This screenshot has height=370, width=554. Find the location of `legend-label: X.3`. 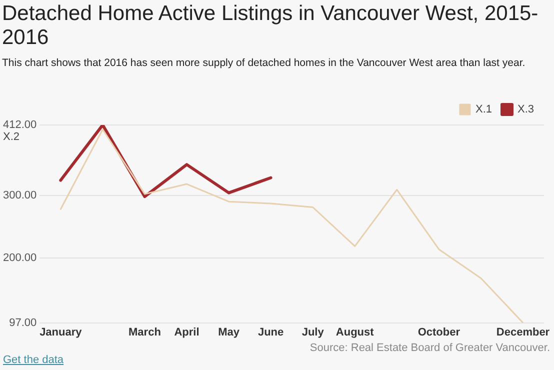

legend-label: X.3 is located at coordinates (525, 110).